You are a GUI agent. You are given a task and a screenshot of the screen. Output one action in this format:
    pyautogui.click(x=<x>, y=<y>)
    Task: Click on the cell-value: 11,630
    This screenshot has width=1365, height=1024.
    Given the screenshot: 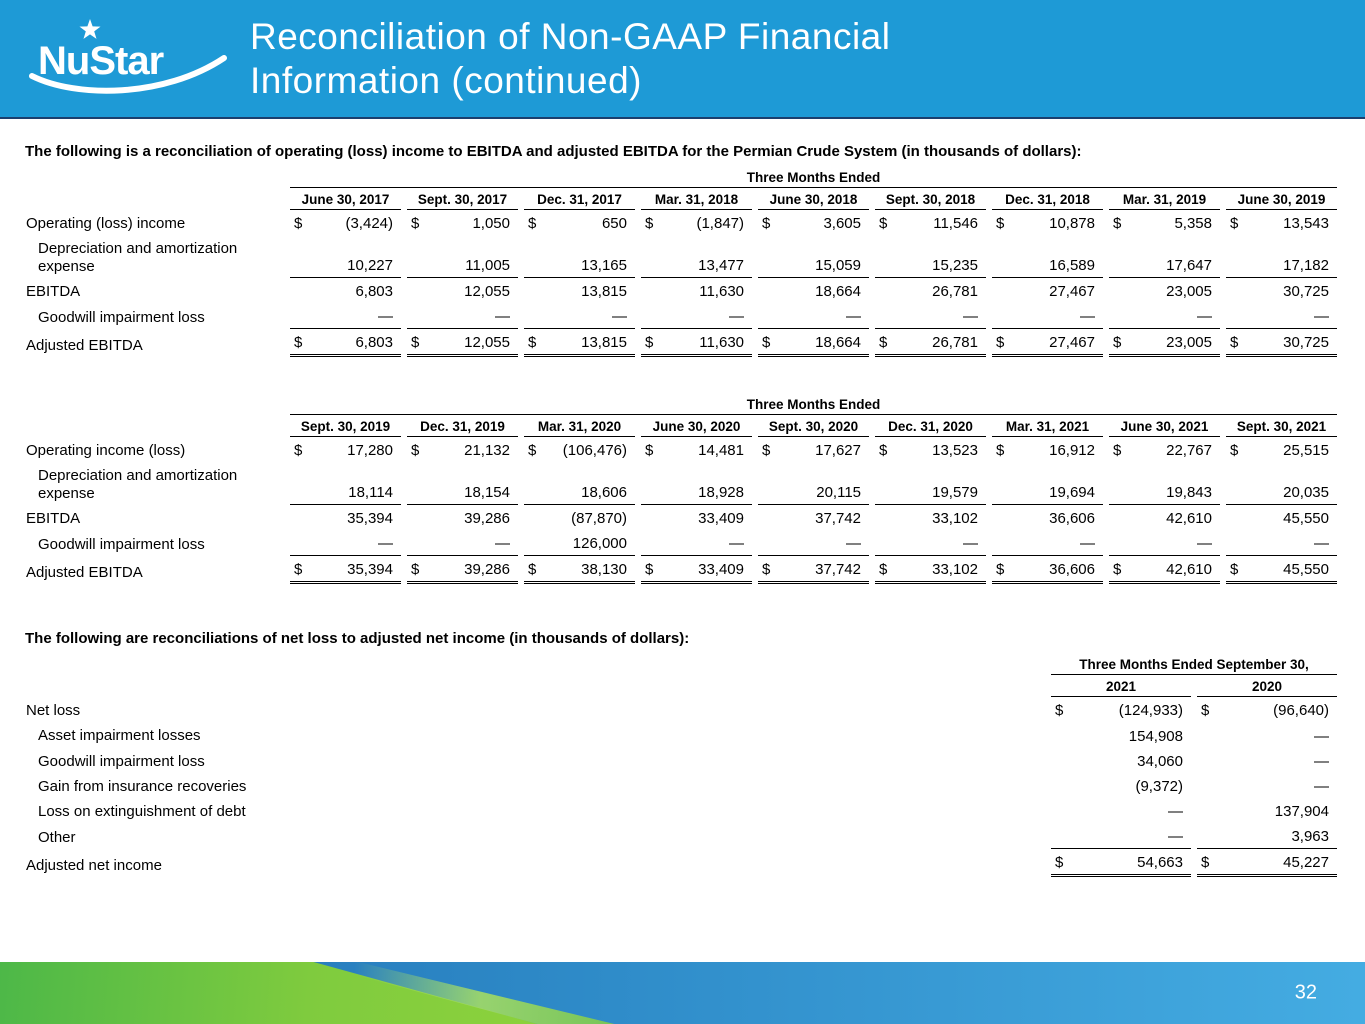 What is the action you would take?
    pyautogui.click(x=721, y=342)
    